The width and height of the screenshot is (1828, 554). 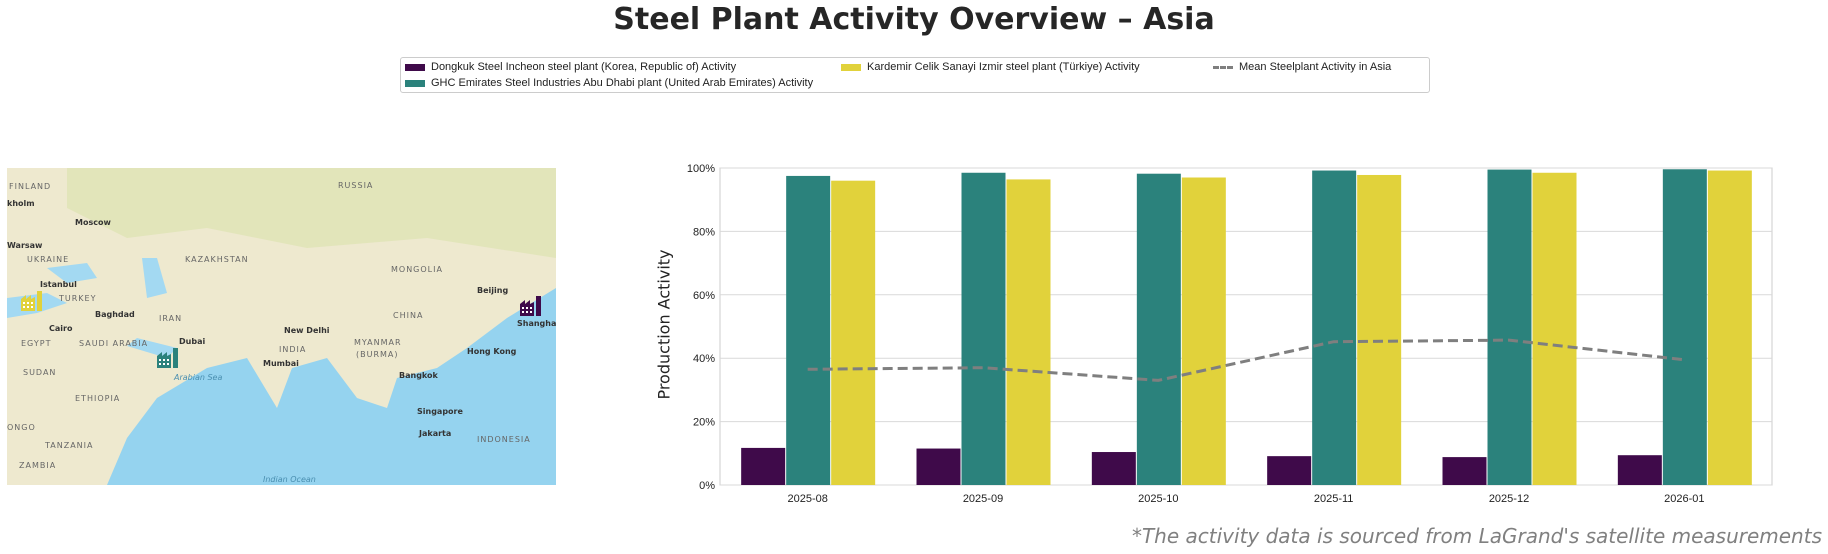 I want to click on map-country-label: SUDAN, so click(x=39, y=372).